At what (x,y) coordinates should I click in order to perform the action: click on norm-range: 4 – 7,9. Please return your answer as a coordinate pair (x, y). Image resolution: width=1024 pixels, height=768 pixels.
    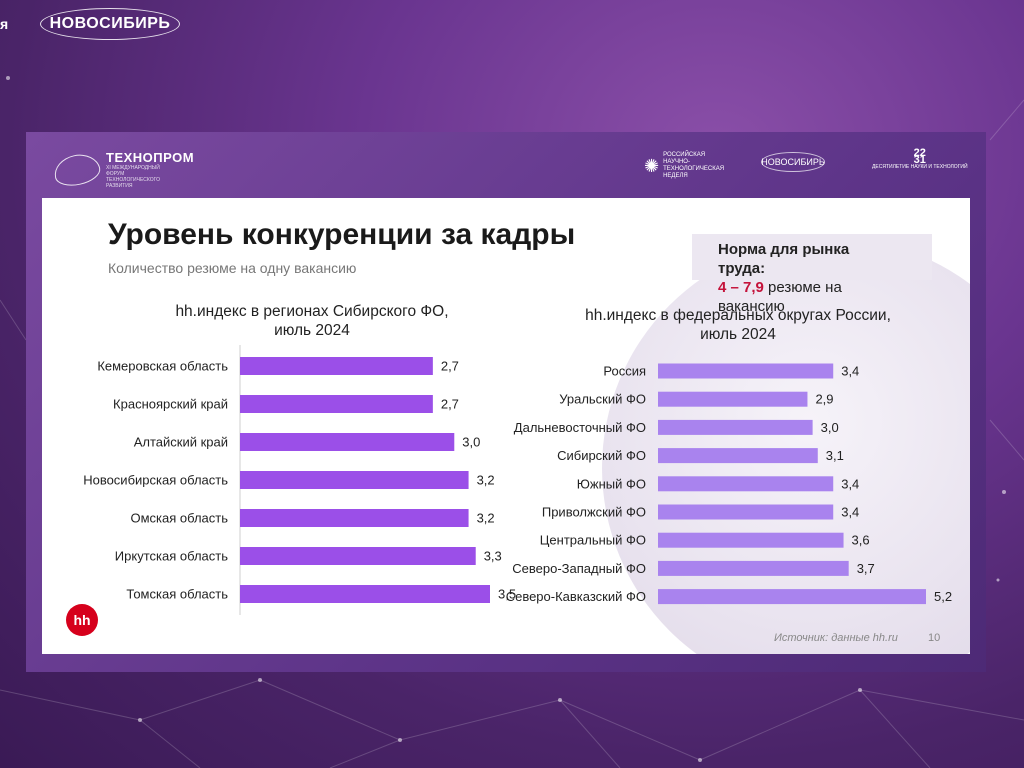
    Looking at the image, I should click on (741, 287).